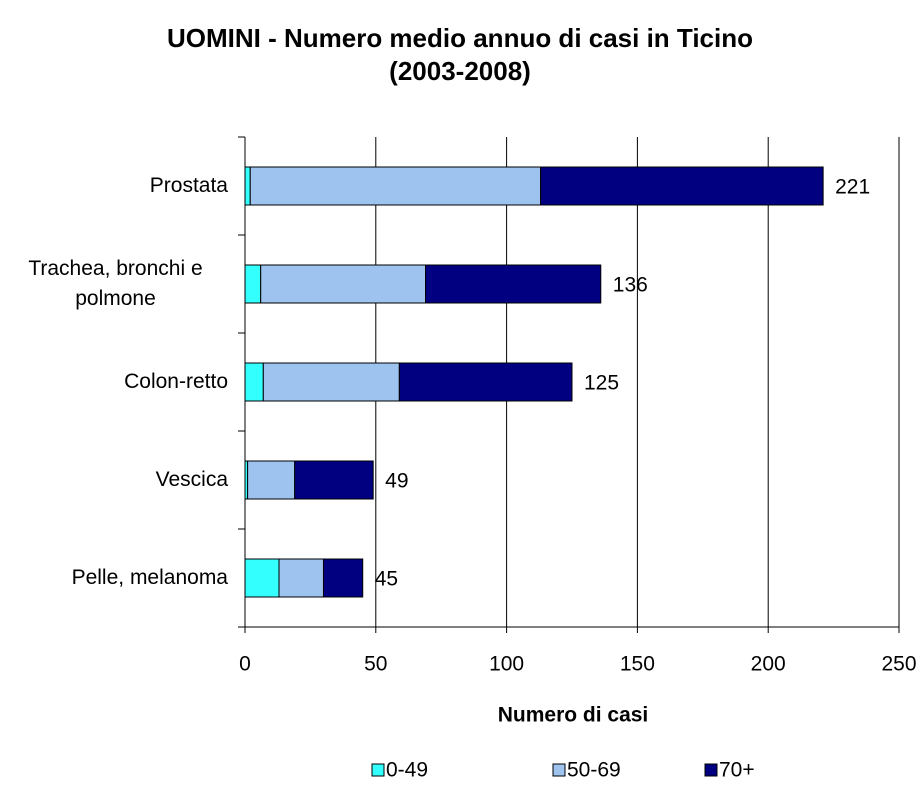 This screenshot has height=785, width=920. Describe the element at coordinates (114, 480) in the screenshot. I see `y-tick-label-box: Vescica` at that location.